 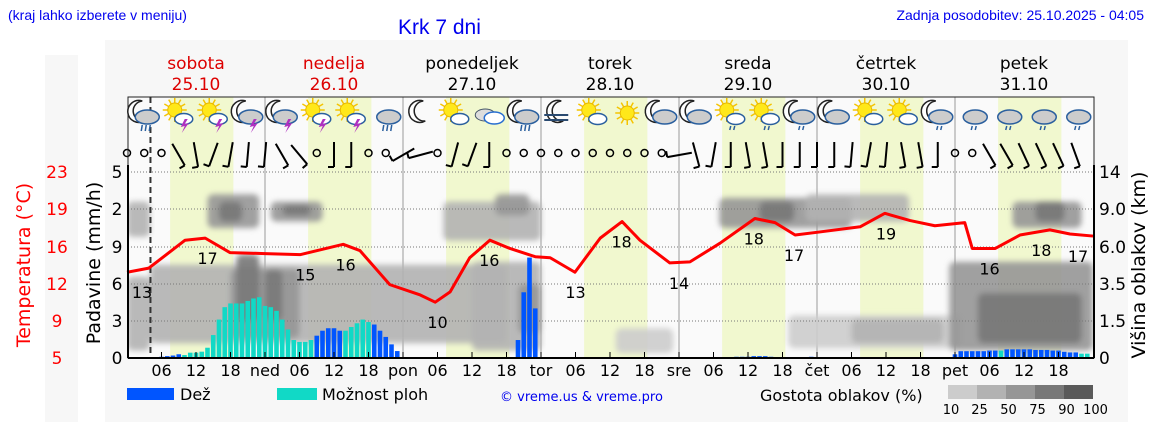 What do you see at coordinates (334, 64) in the screenshot?
I see `day-name: nedelja` at bounding box center [334, 64].